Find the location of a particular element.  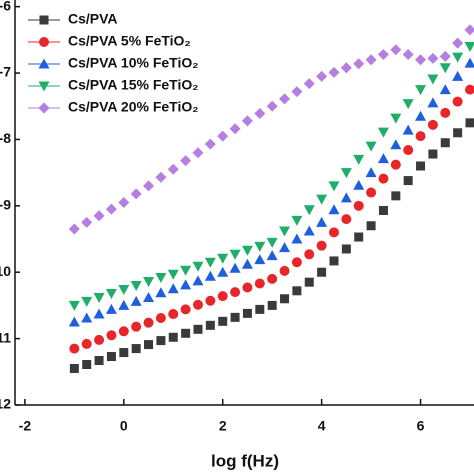

y-tick-label: -9 is located at coordinates (5, 205).